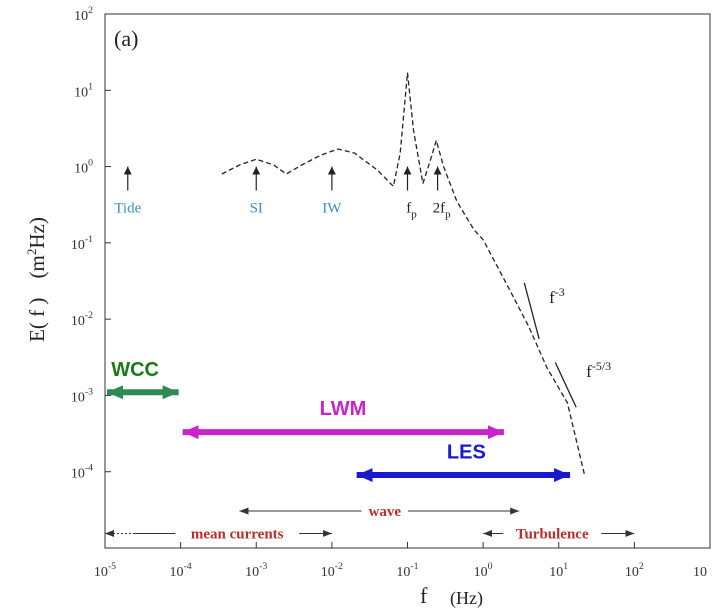  What do you see at coordinates (31, 252) in the screenshot?
I see `y-axis-unit-sup: 2` at bounding box center [31, 252].